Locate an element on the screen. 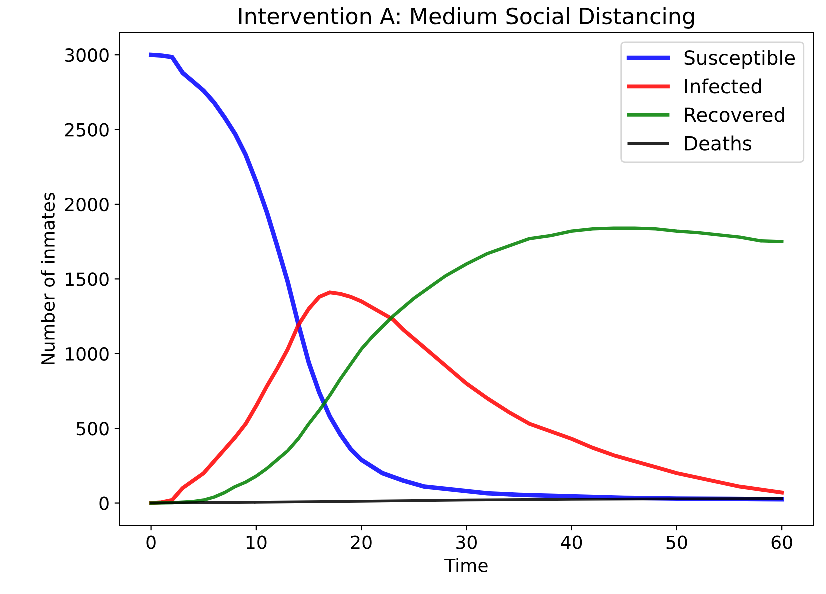 The width and height of the screenshot is (826, 594). legend-label: Recovered is located at coordinates (734, 114).